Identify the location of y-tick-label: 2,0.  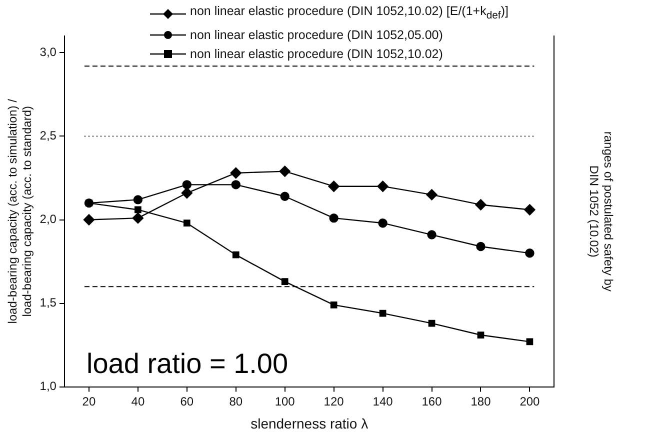
(48, 219).